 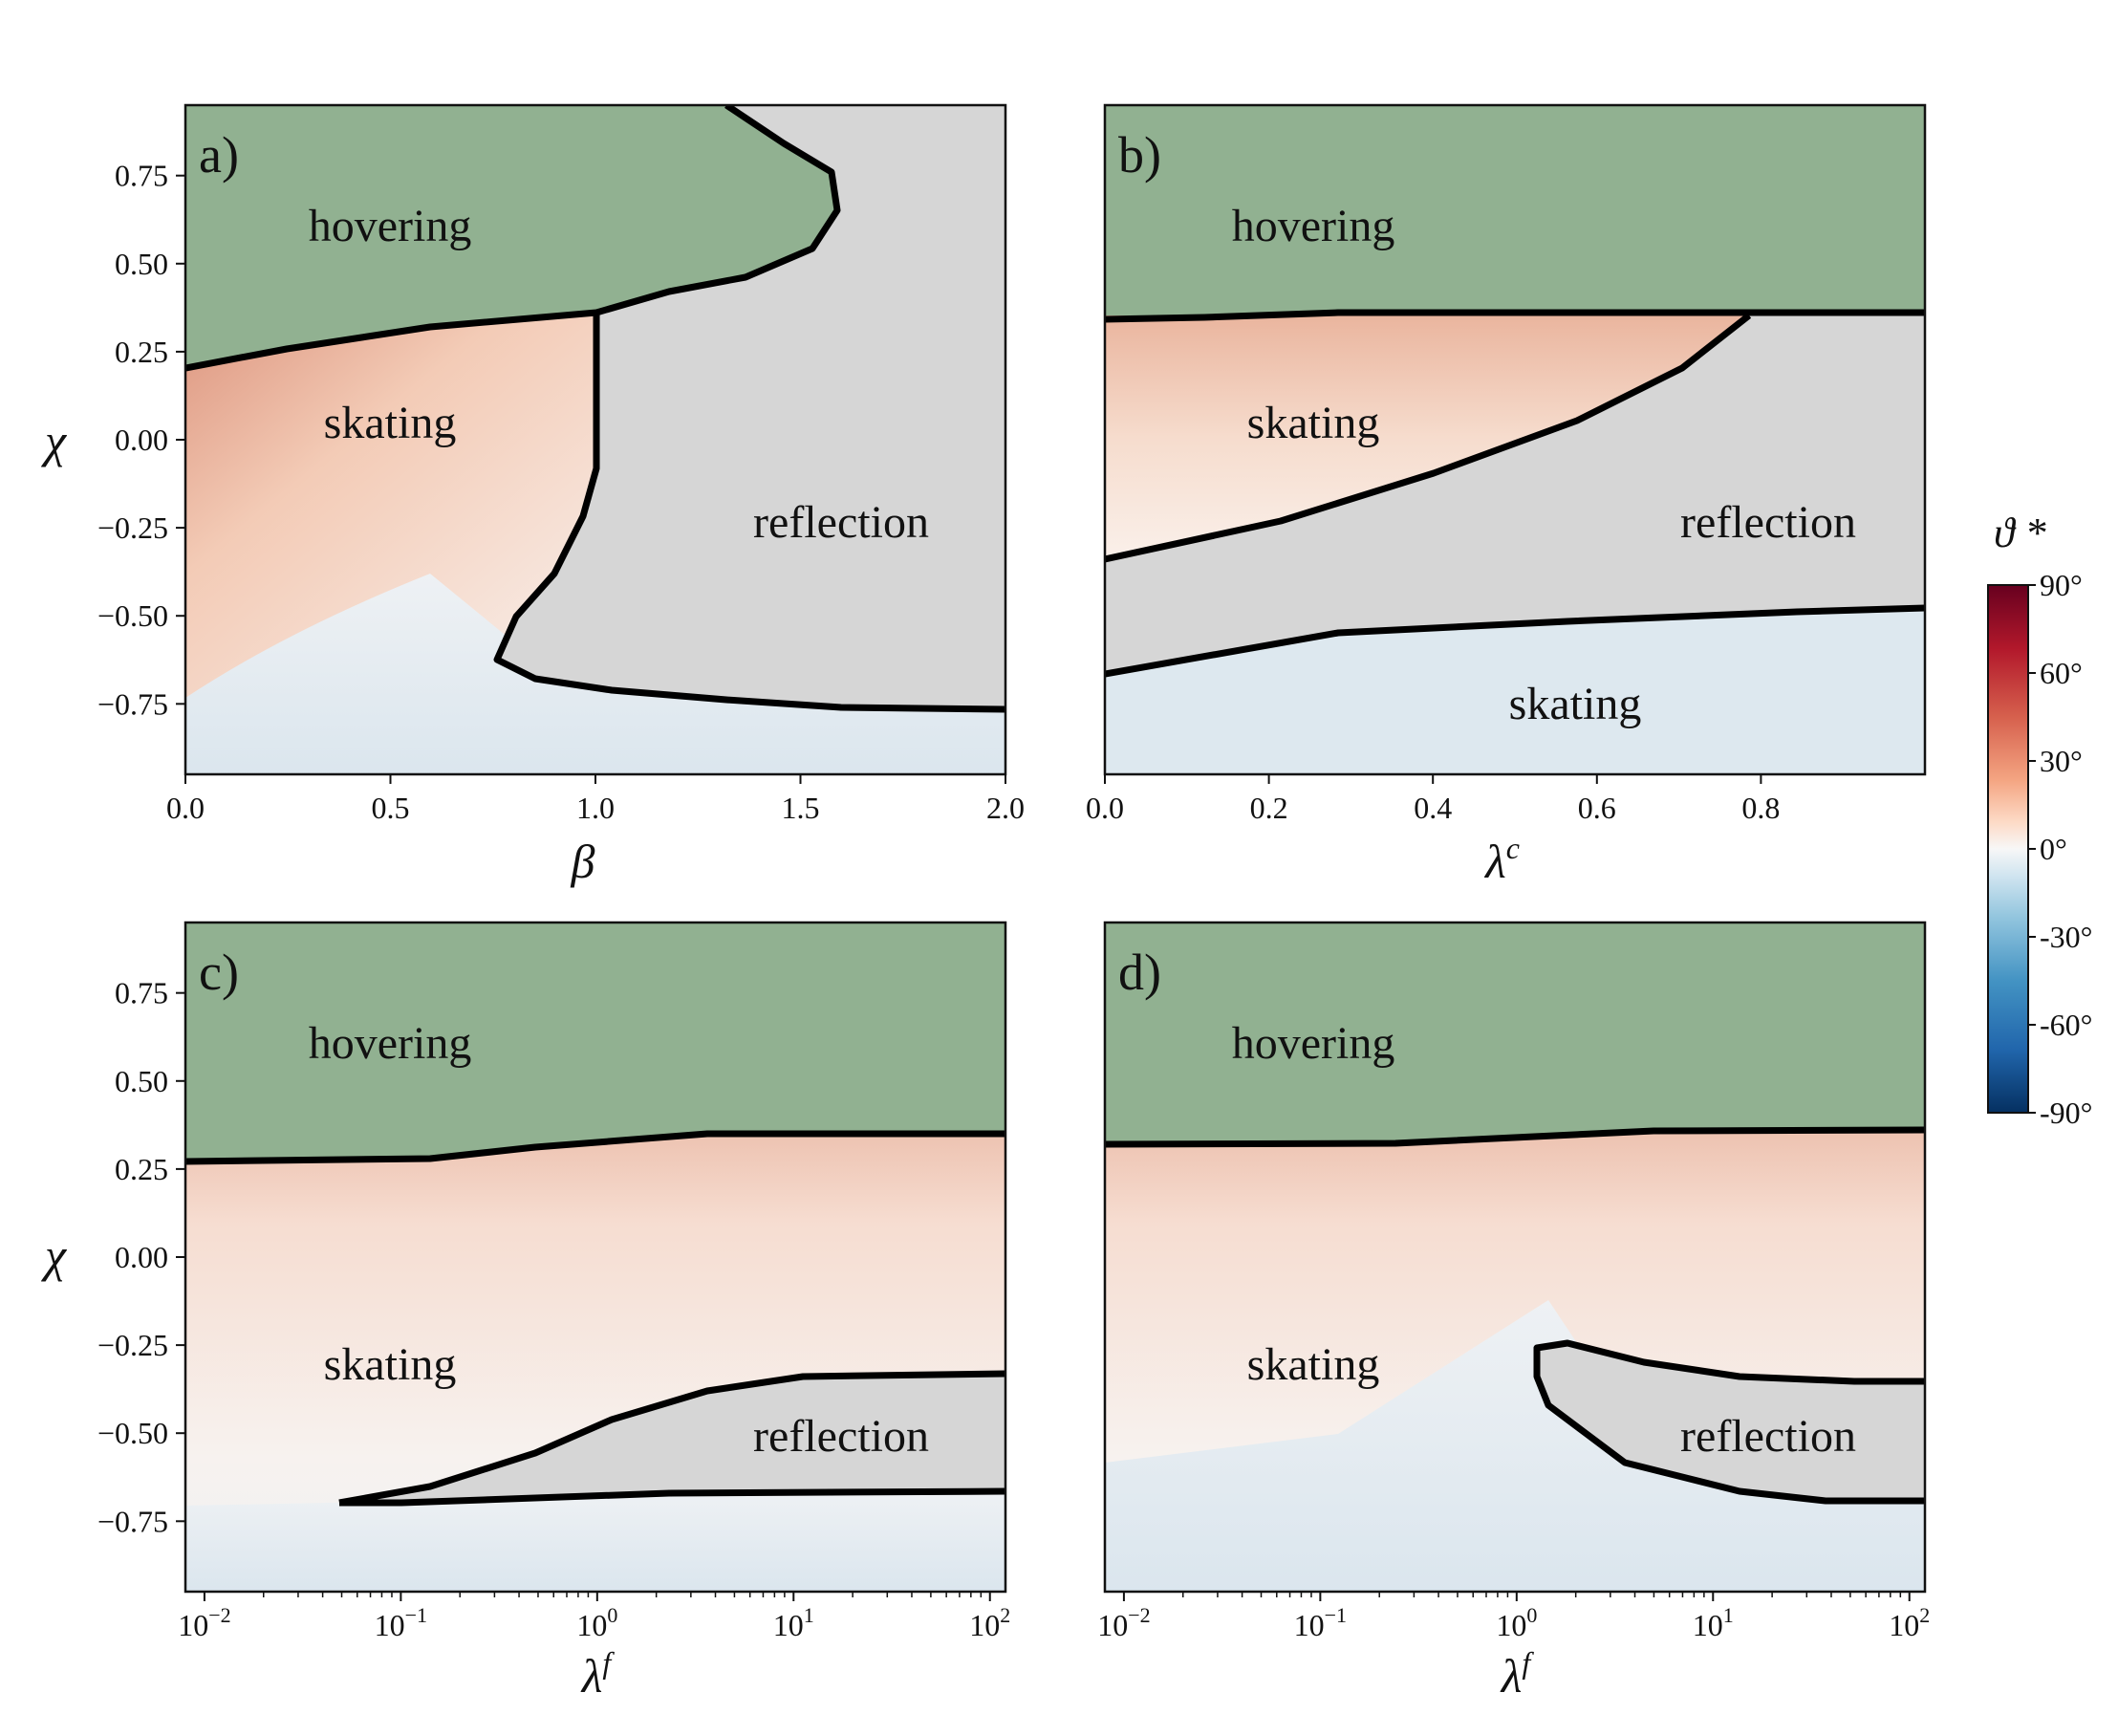 I want to click on panel-d-boundary-upper, so click(x=1515, y=1137).